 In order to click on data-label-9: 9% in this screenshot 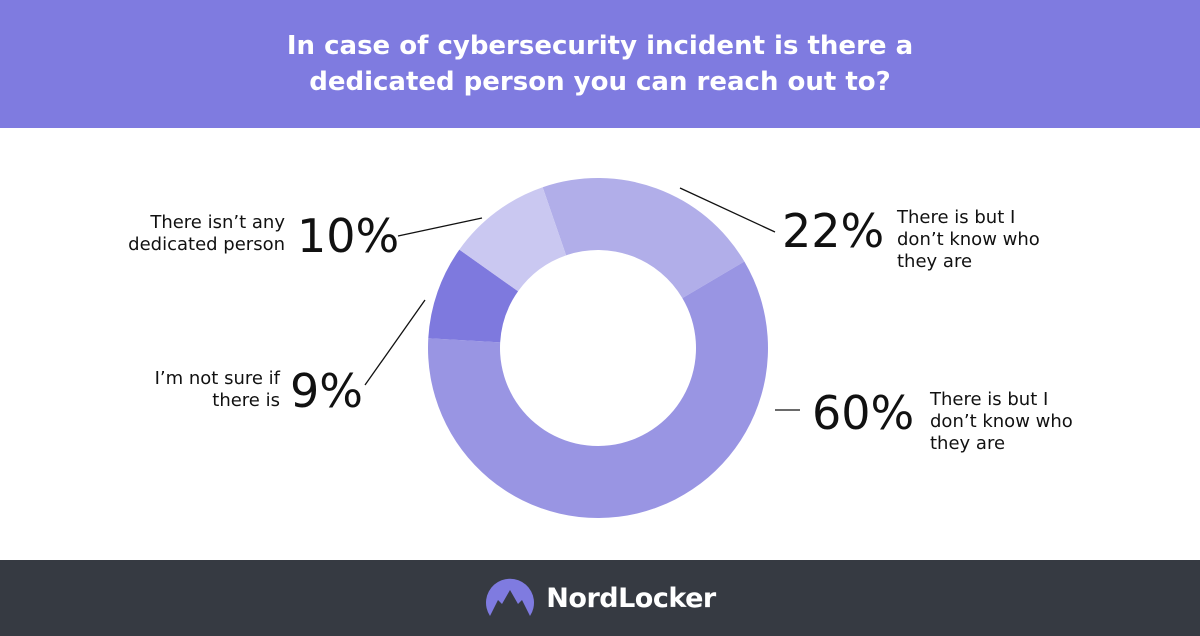, I will do `click(326, 391)`.